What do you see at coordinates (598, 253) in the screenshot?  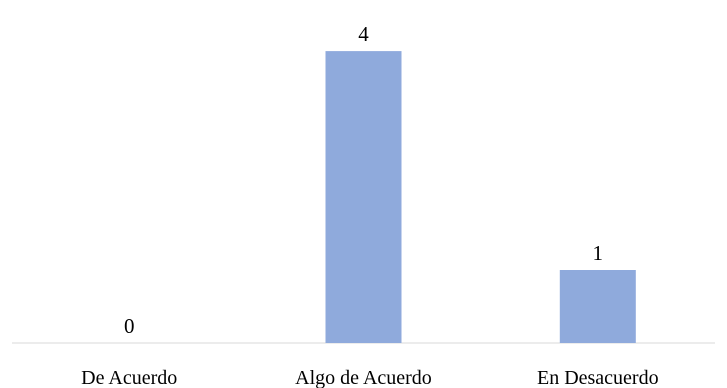 I see `data-label: 1` at bounding box center [598, 253].